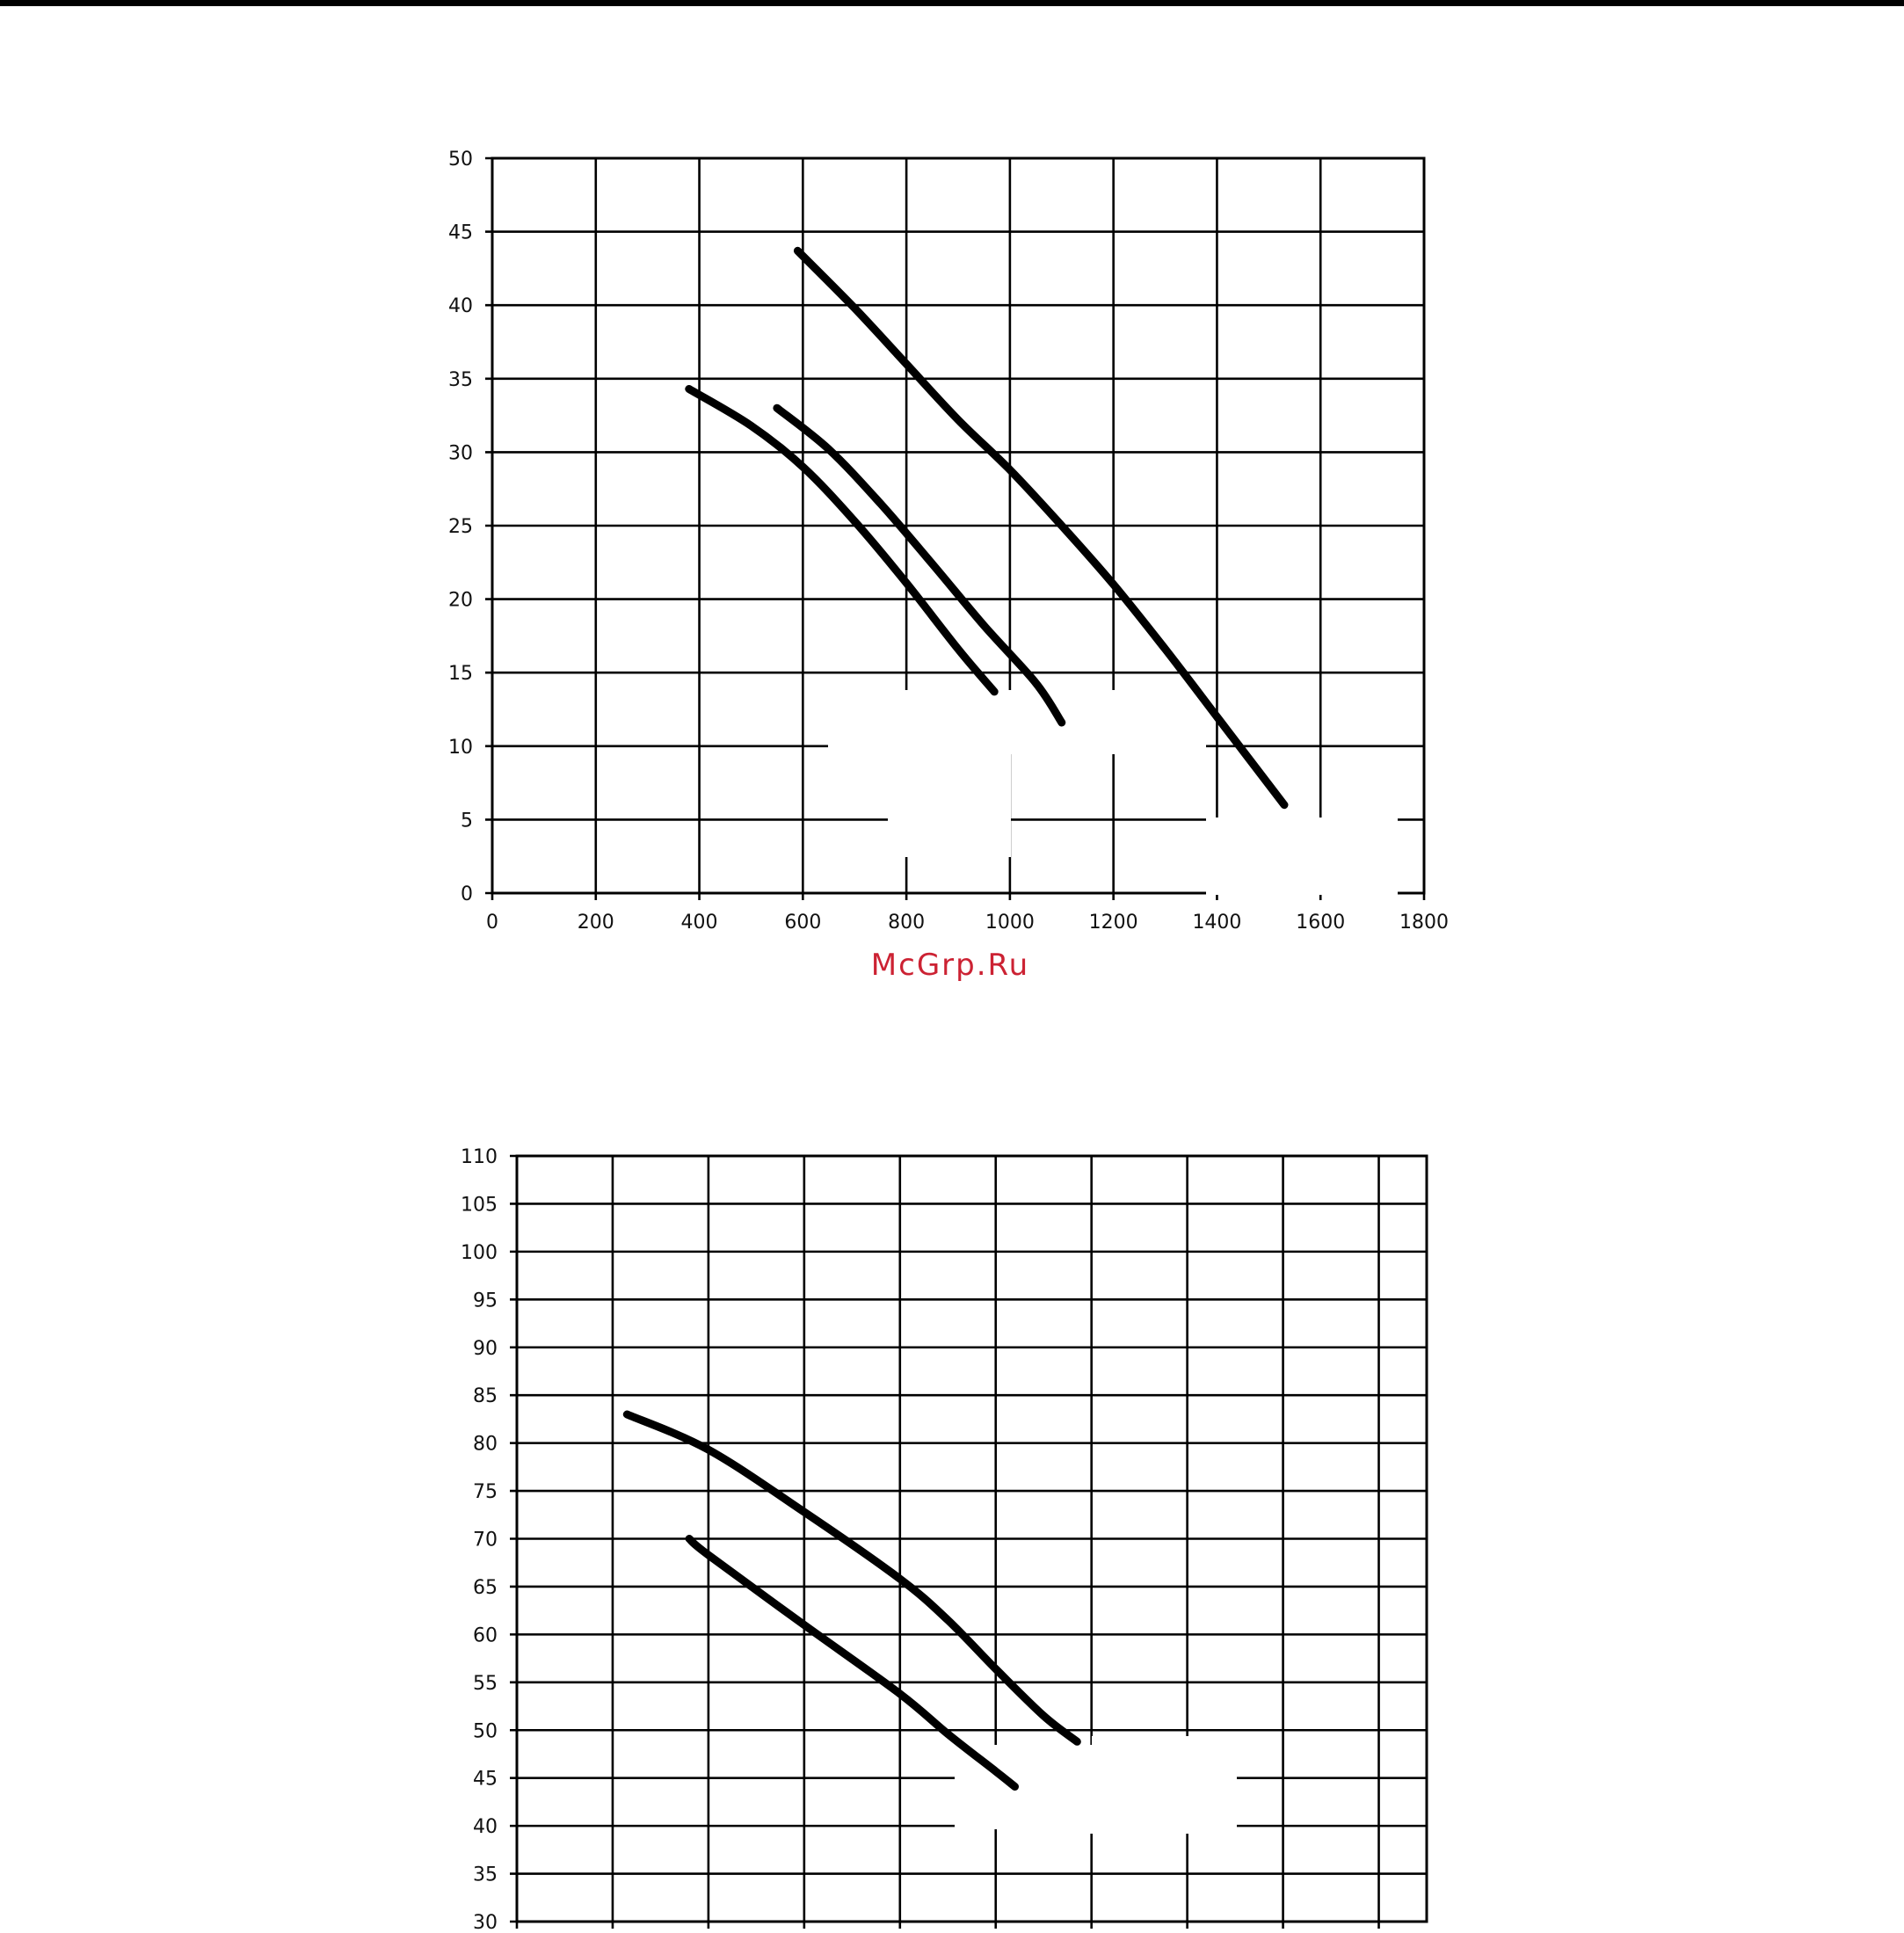 The height and width of the screenshot is (1933, 1904). Describe the element at coordinates (485, 1492) in the screenshot. I see `y-tick-label: 75` at that location.